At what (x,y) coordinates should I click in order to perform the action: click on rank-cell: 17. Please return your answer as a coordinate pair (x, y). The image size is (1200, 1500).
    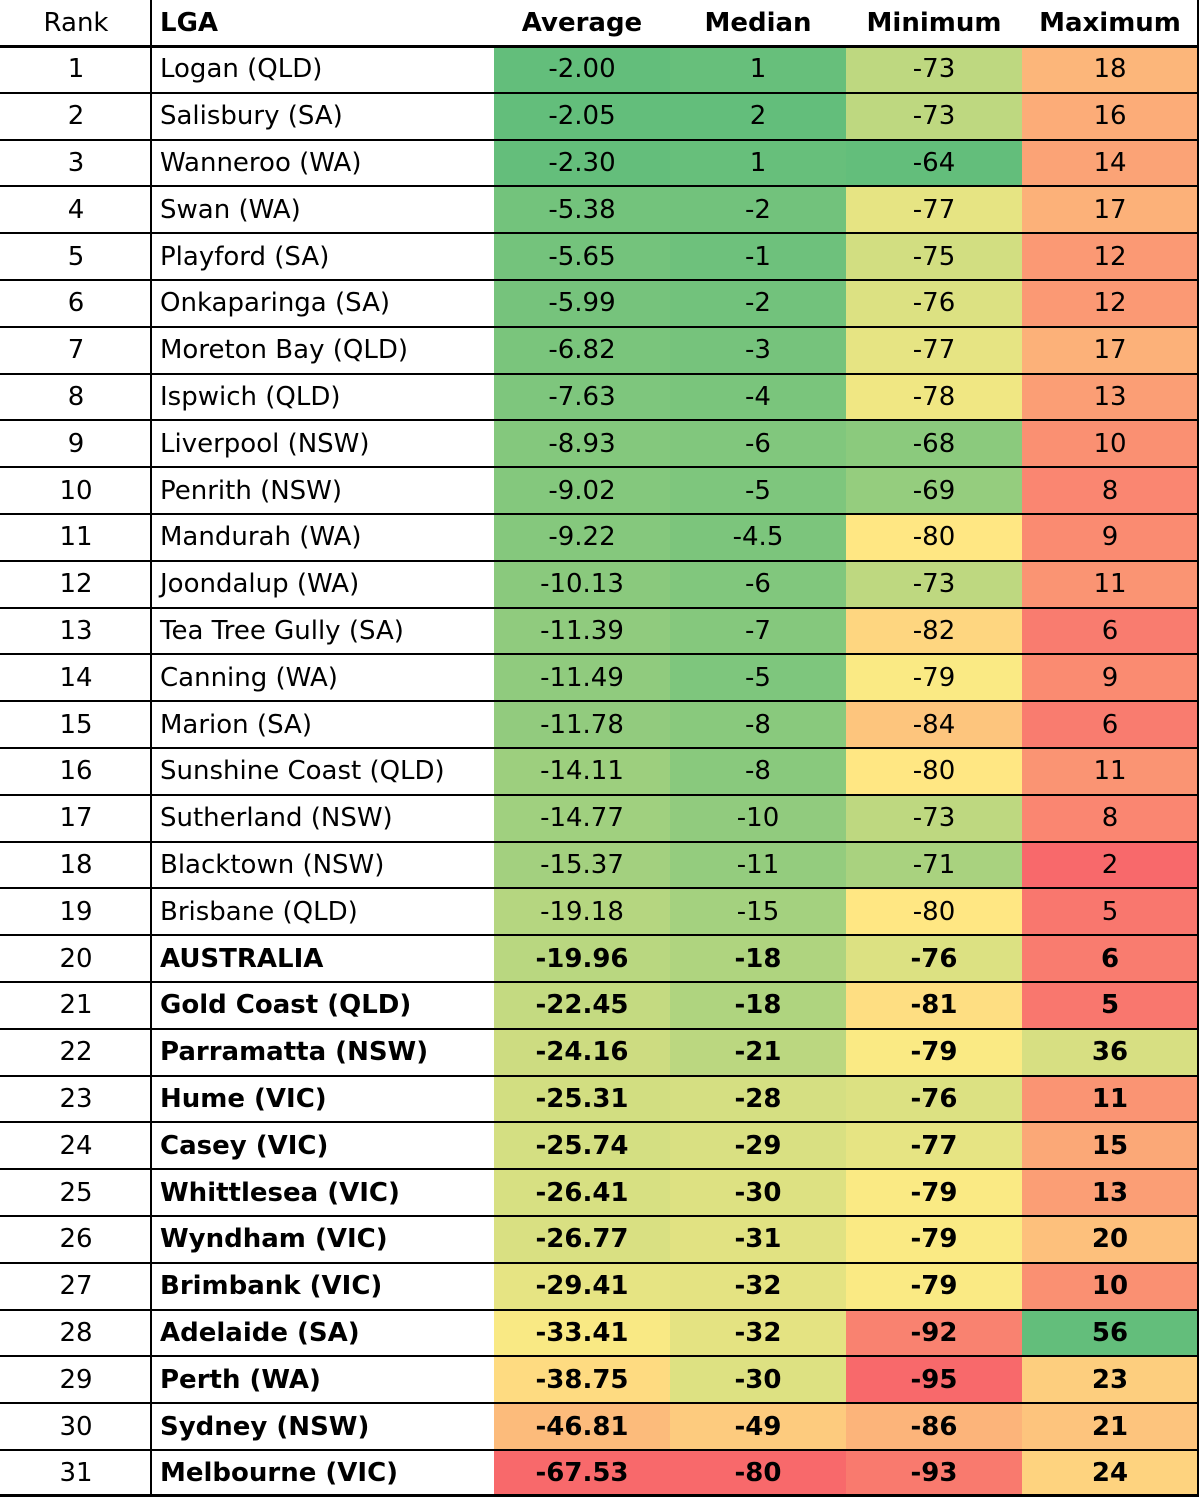
    Looking at the image, I should click on (76, 818).